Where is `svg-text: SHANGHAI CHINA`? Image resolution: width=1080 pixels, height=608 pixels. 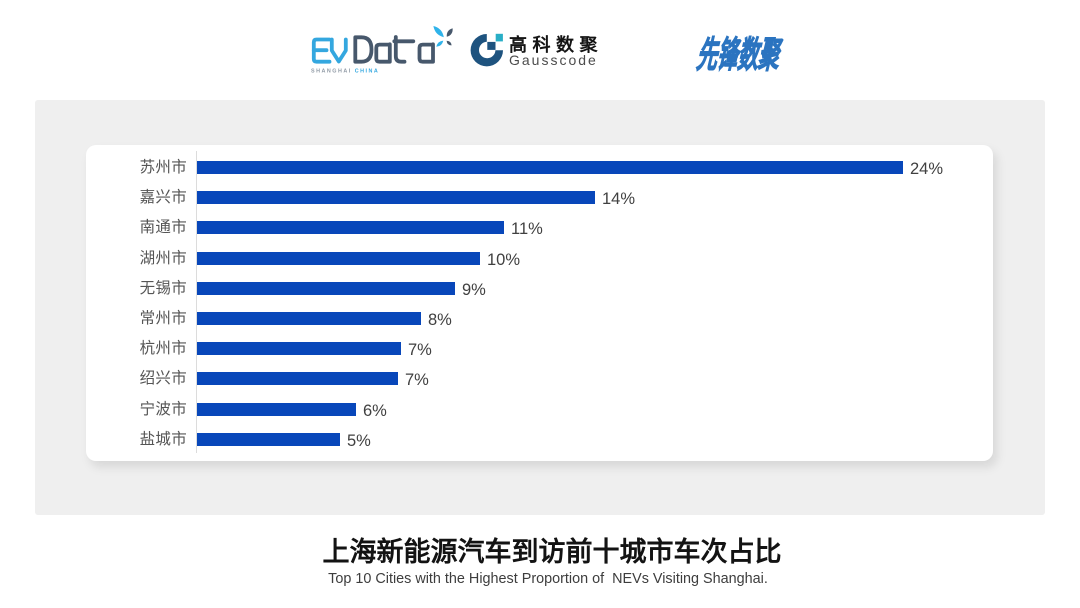
svg-text: SHANGHAI CHINA is located at coordinates (345, 72).